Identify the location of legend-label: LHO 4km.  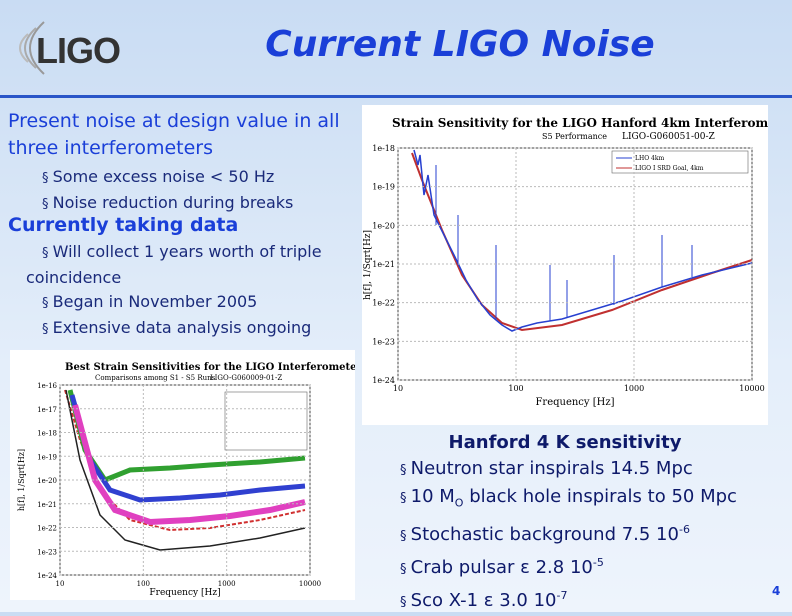
(649, 158).